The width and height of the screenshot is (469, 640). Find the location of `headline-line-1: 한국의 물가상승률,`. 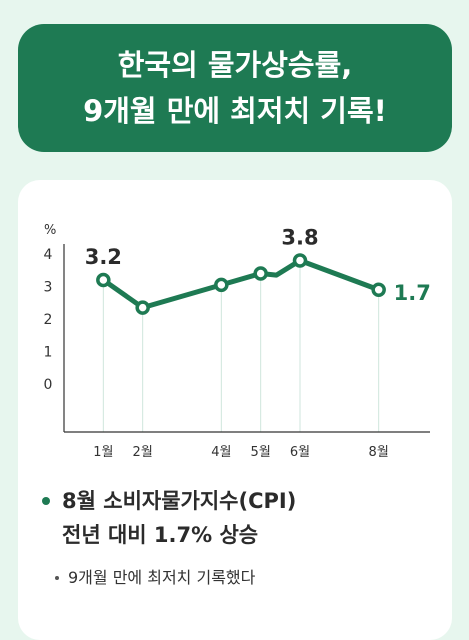

headline-line-1: 한국의 물가상승률, is located at coordinates (235, 65).